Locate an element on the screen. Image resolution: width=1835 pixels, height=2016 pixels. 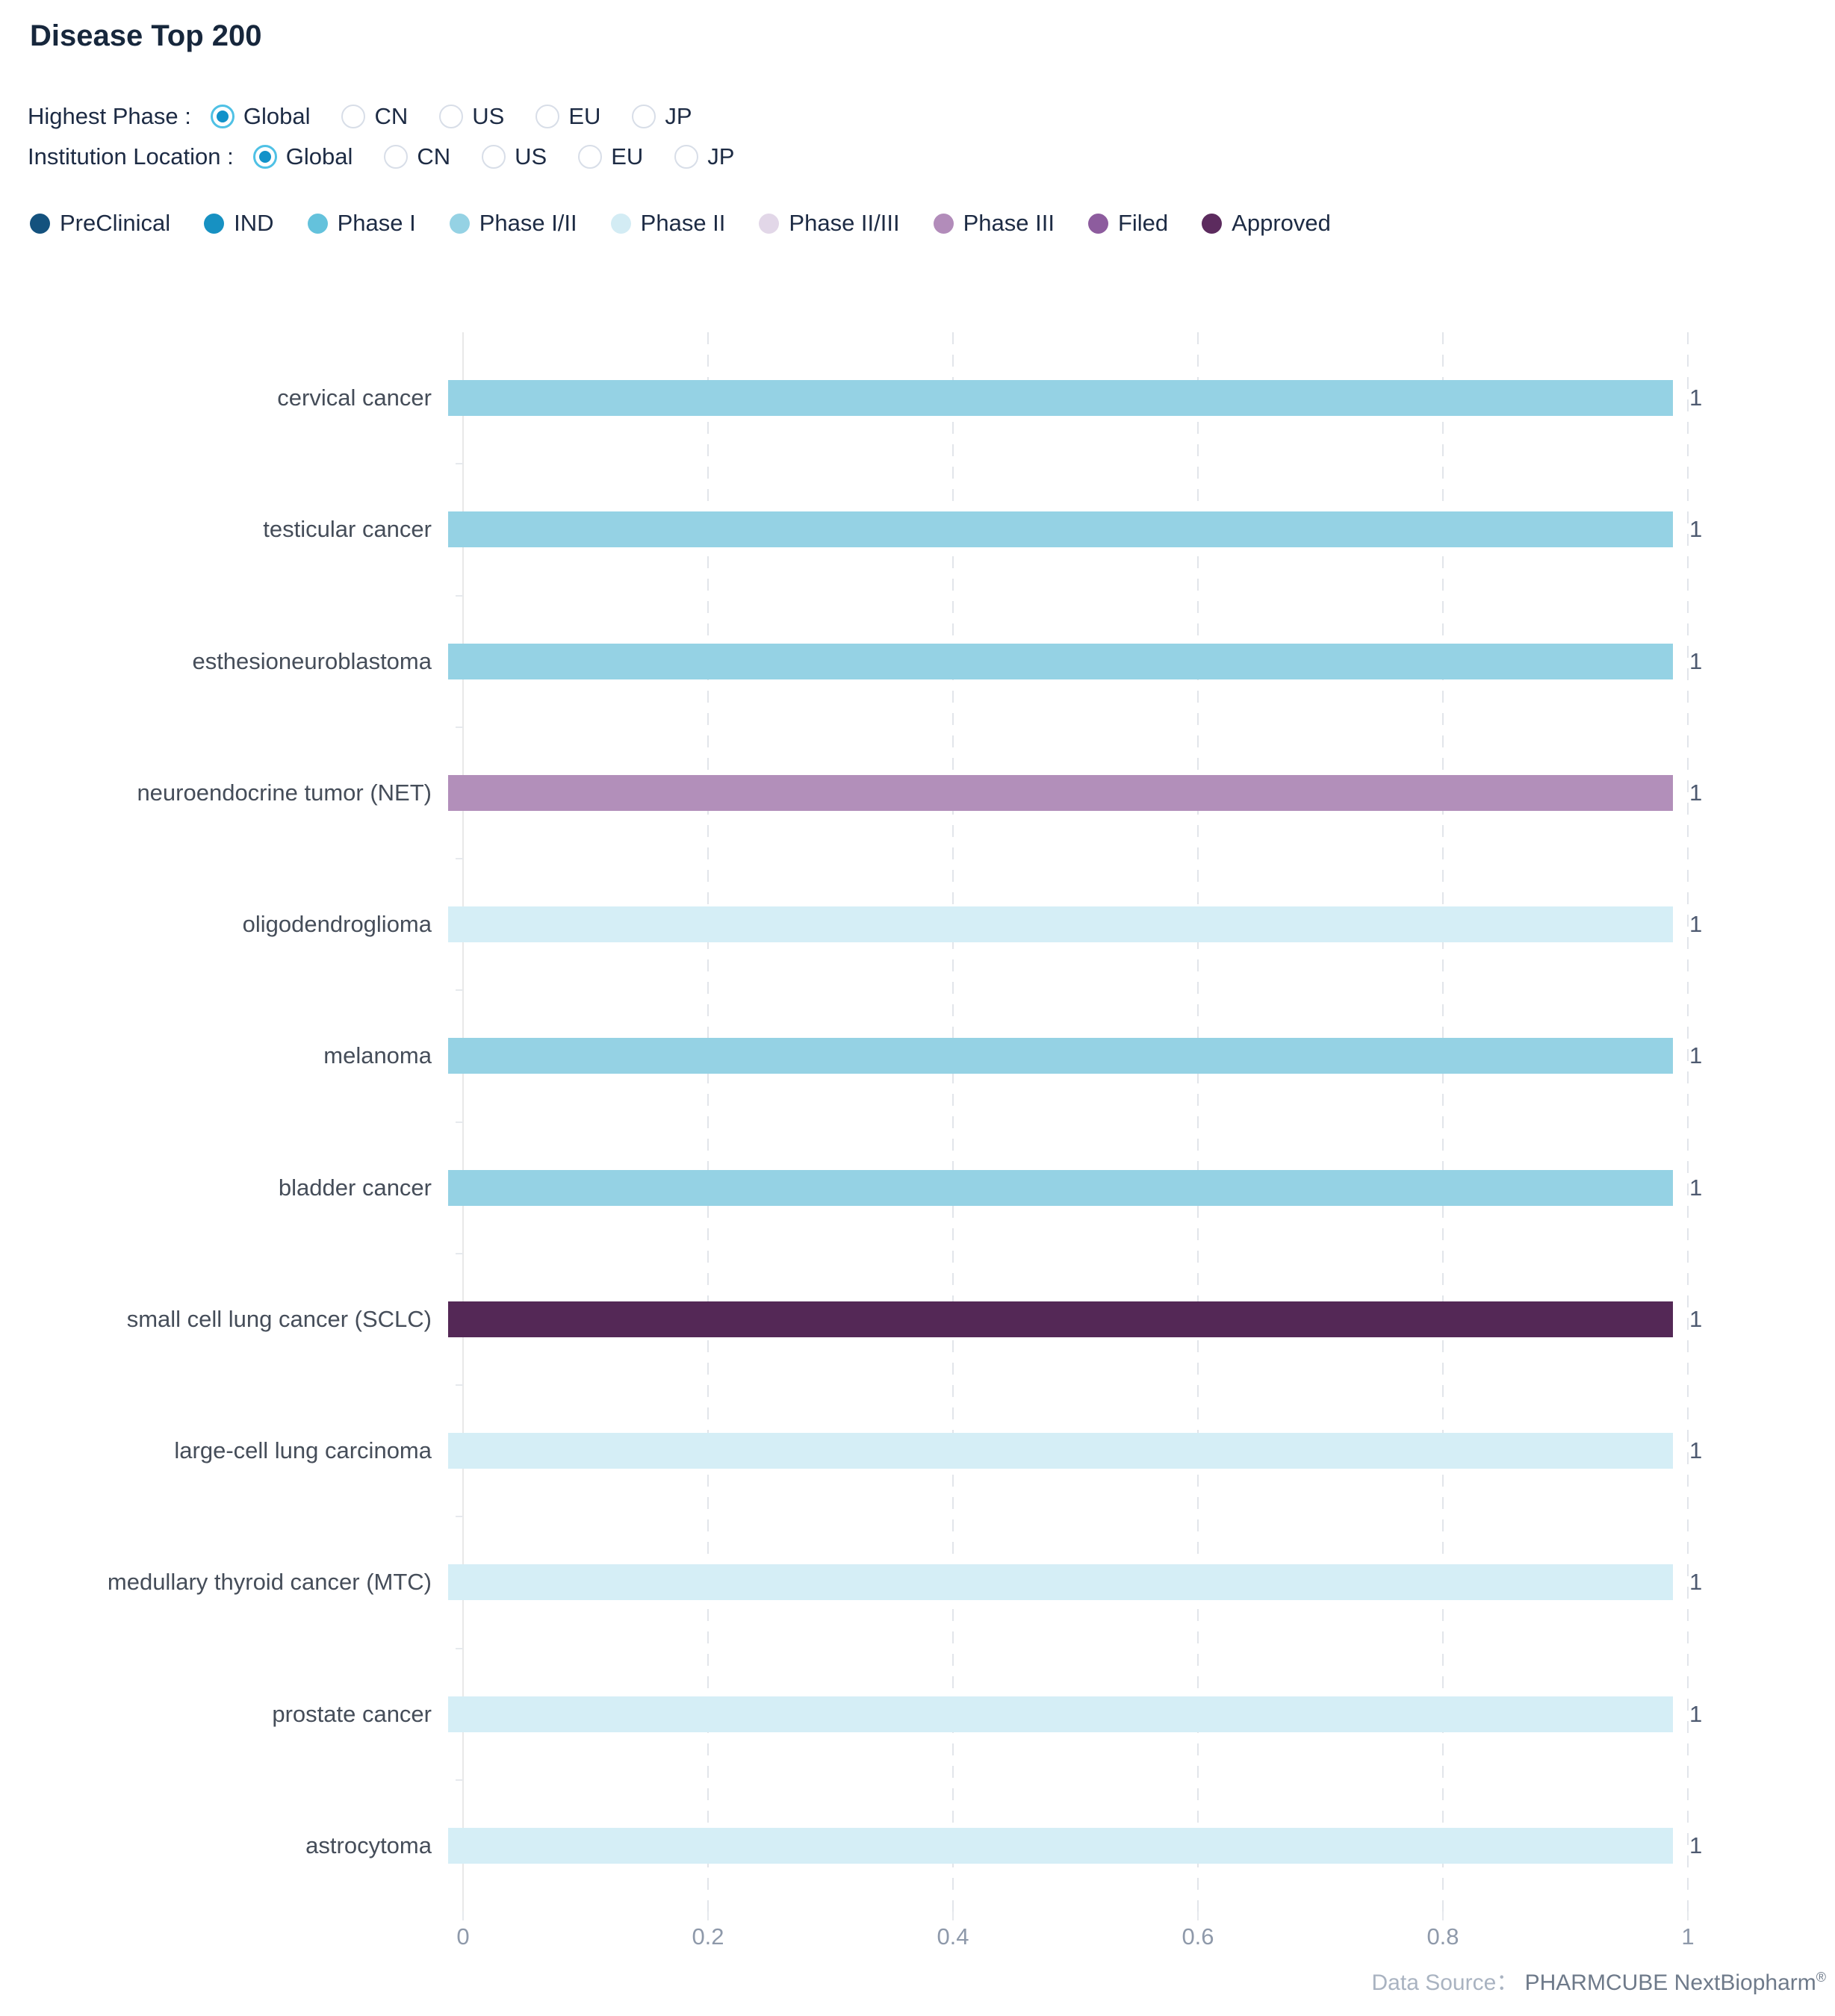
legend-item-approved: Approved is located at coordinates (1266, 223).